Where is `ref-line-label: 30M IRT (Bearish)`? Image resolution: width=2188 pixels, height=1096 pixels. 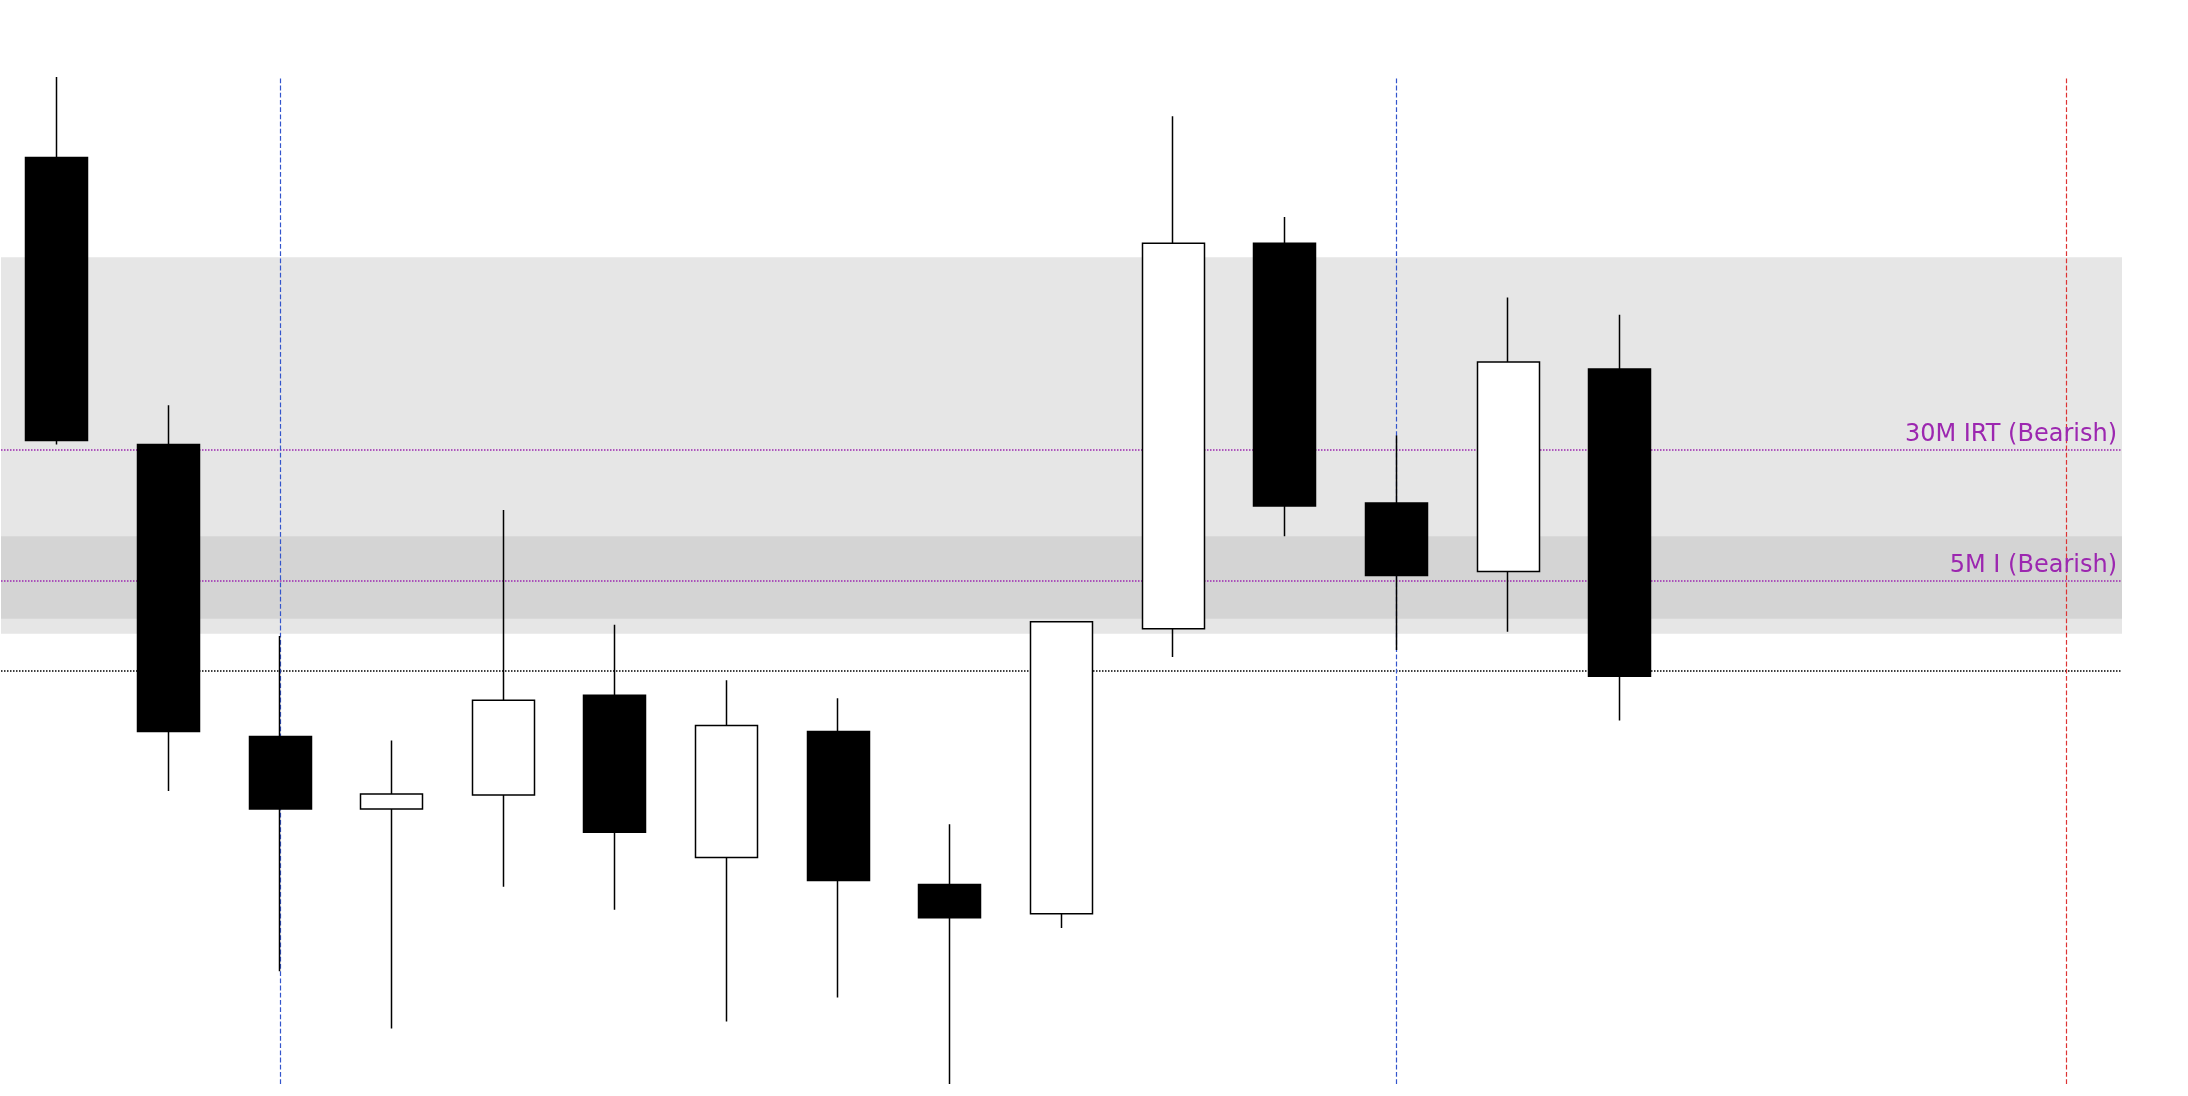 ref-line-label: 30M IRT (Bearish) is located at coordinates (2010, 432).